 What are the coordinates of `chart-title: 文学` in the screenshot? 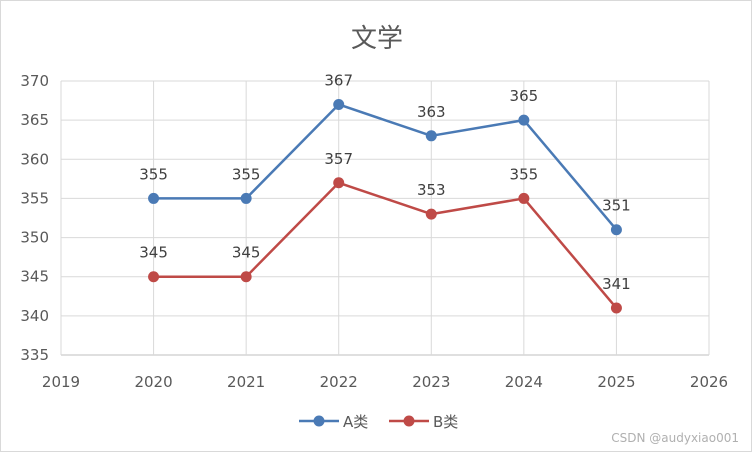 It's located at (377, 39).